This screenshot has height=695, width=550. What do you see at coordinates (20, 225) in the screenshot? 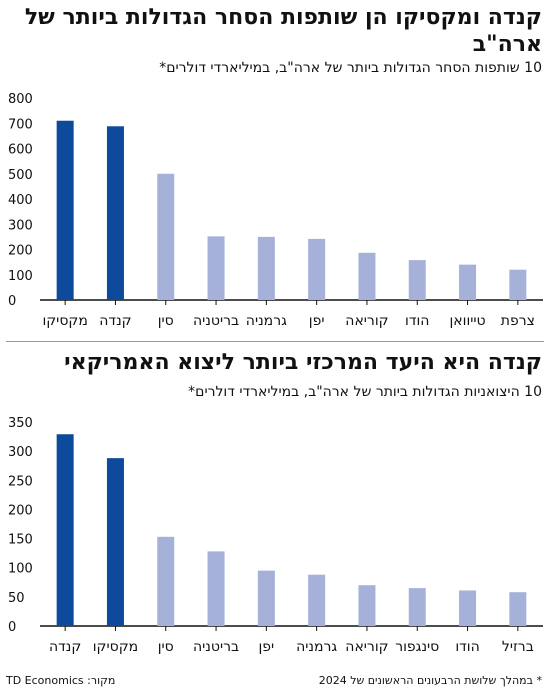
I see `chart1-ytick: 300` at bounding box center [20, 225].